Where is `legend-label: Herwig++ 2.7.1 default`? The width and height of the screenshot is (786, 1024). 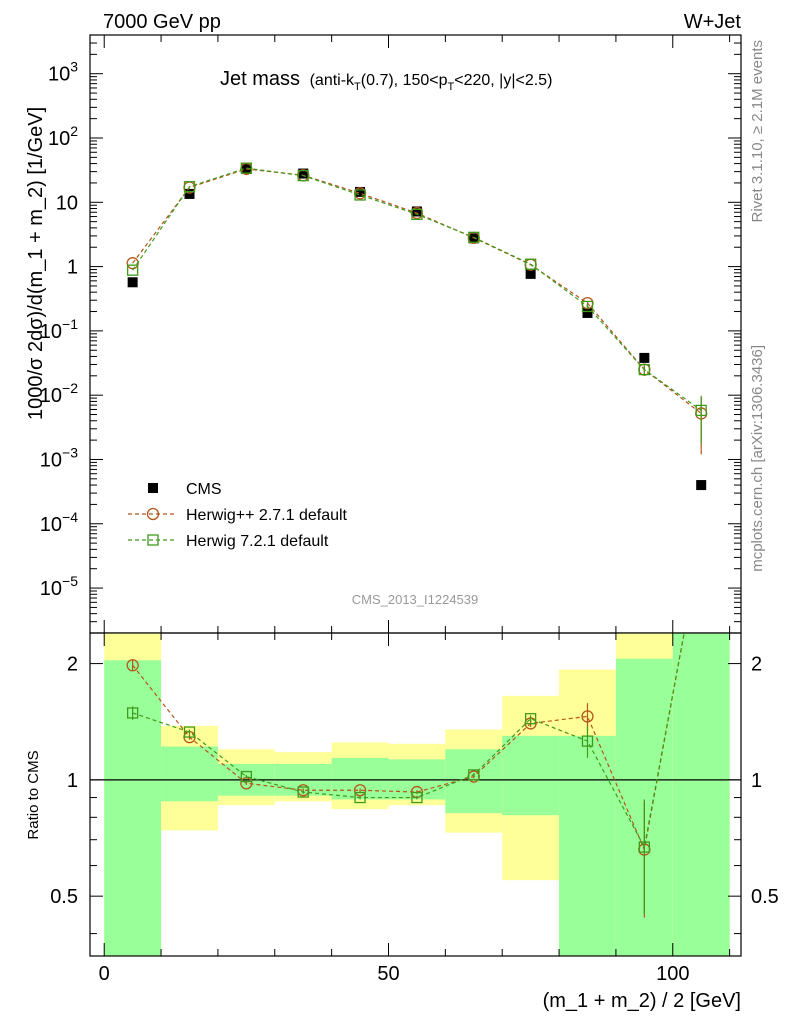 legend-label: Herwig++ 2.7.1 default is located at coordinates (267, 515).